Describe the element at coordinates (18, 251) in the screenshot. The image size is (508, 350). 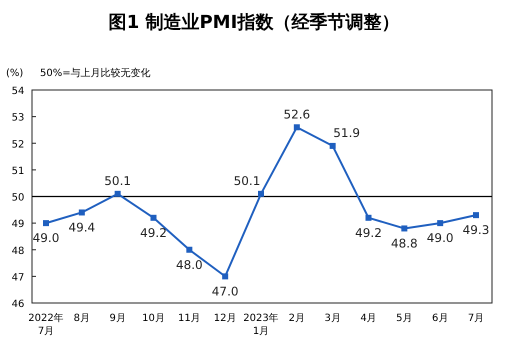
I see `y-tick-label: 48` at that location.